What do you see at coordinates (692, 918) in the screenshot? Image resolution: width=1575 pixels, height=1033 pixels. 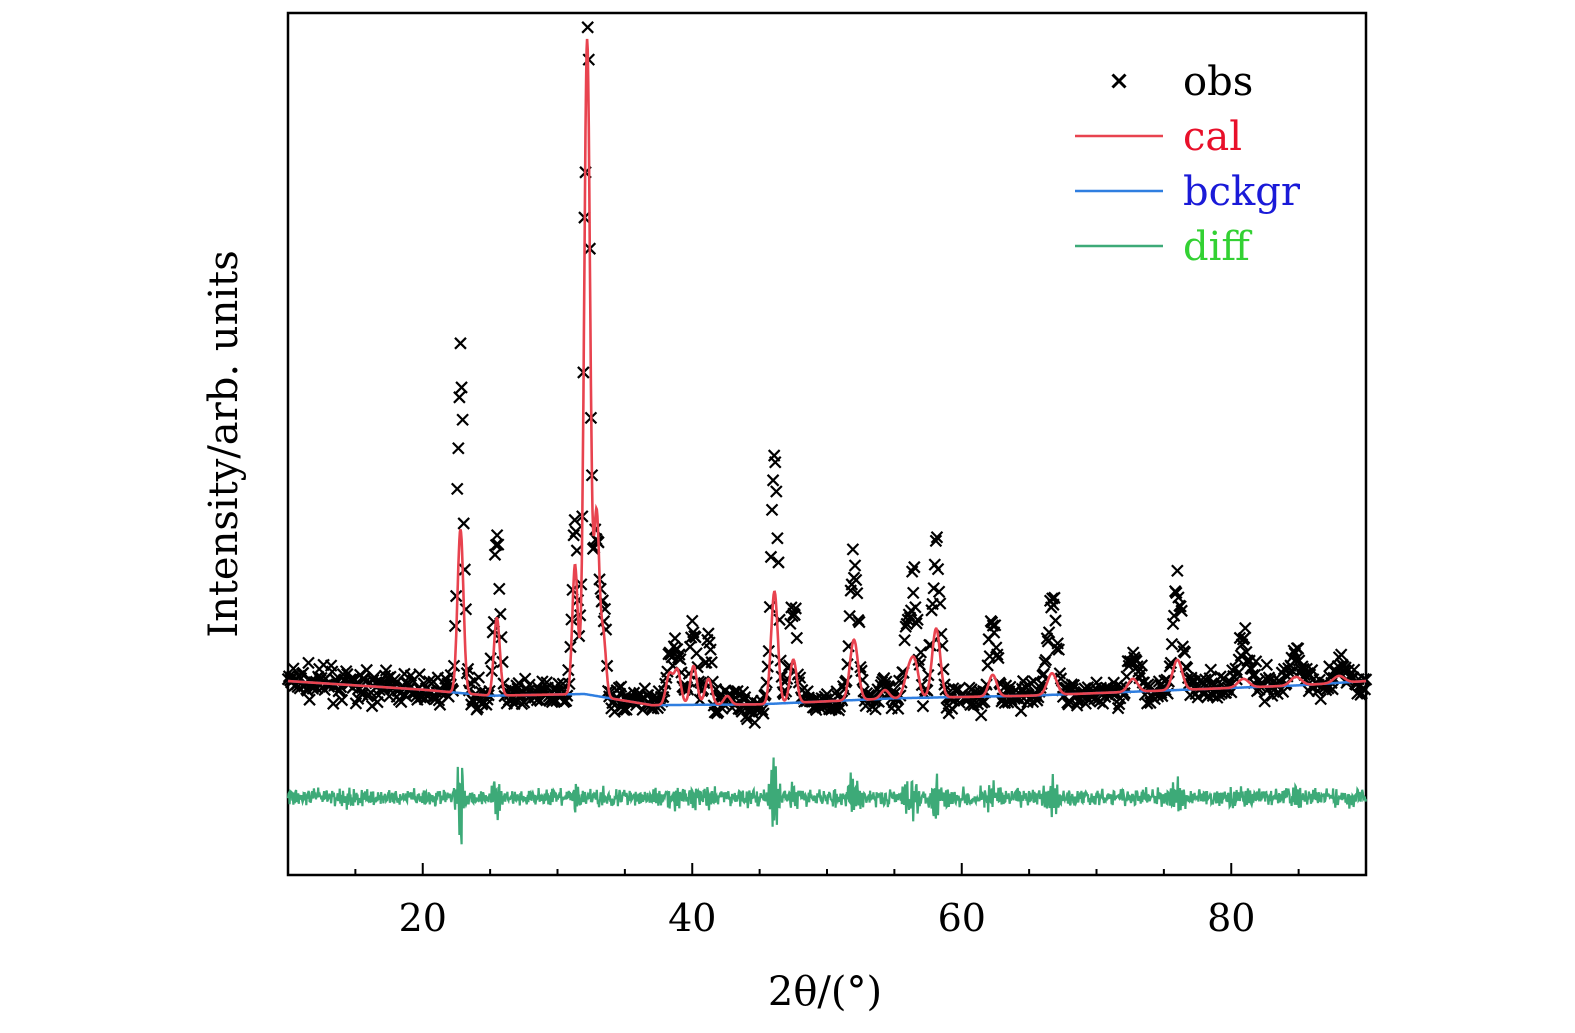 I see `x-tick-label: 40` at bounding box center [692, 918].